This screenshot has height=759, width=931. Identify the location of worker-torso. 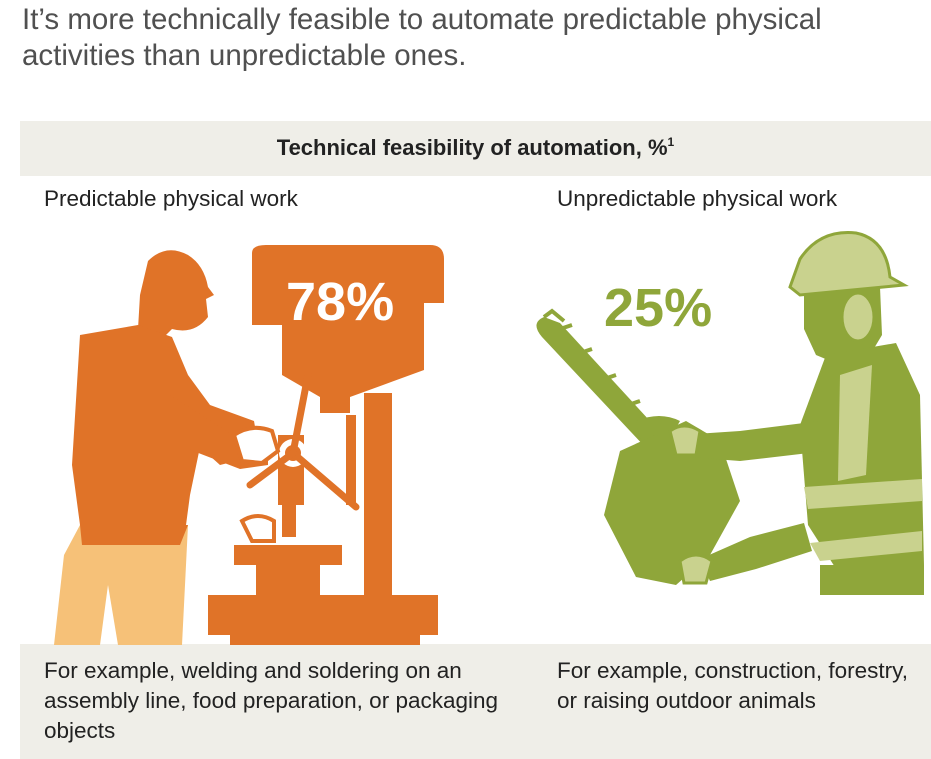
(166, 425).